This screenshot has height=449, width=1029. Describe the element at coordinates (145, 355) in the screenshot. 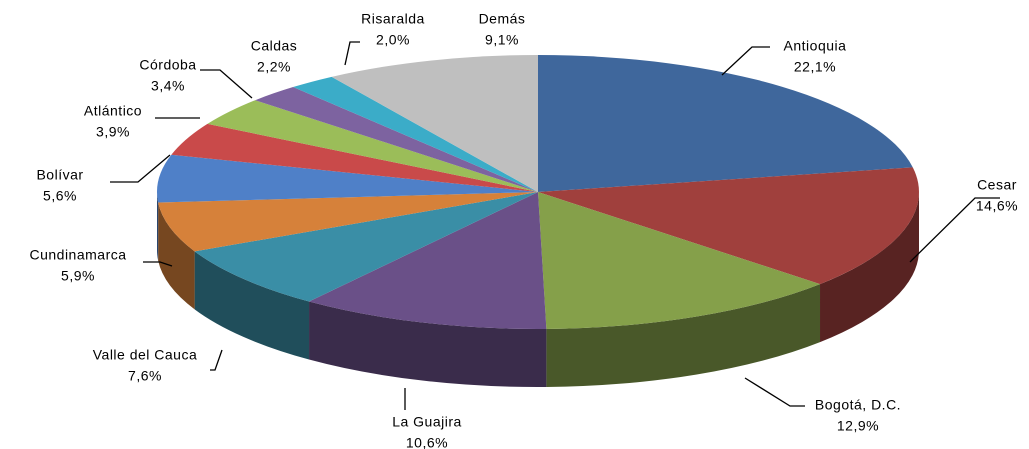

I see `slice-label: Valle del Cauca` at that location.